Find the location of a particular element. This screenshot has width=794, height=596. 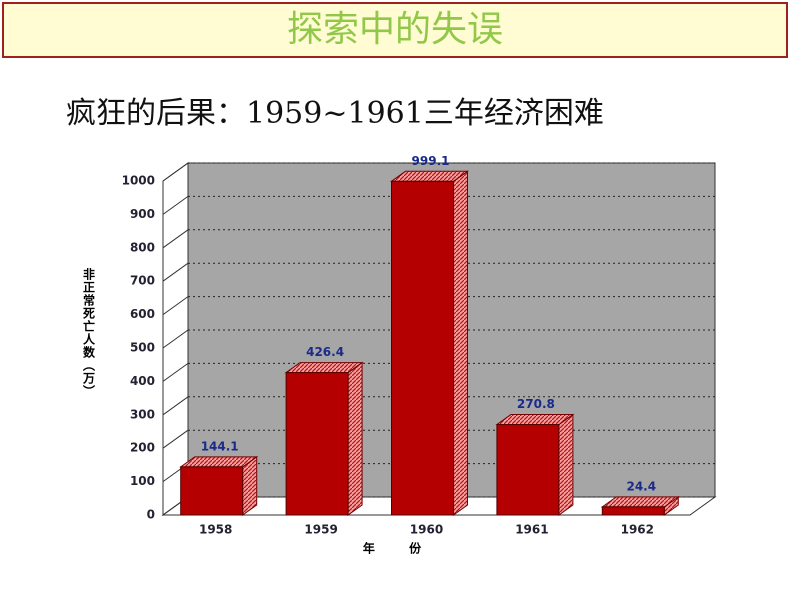

y-tick-label: 600 is located at coordinates (142, 314).